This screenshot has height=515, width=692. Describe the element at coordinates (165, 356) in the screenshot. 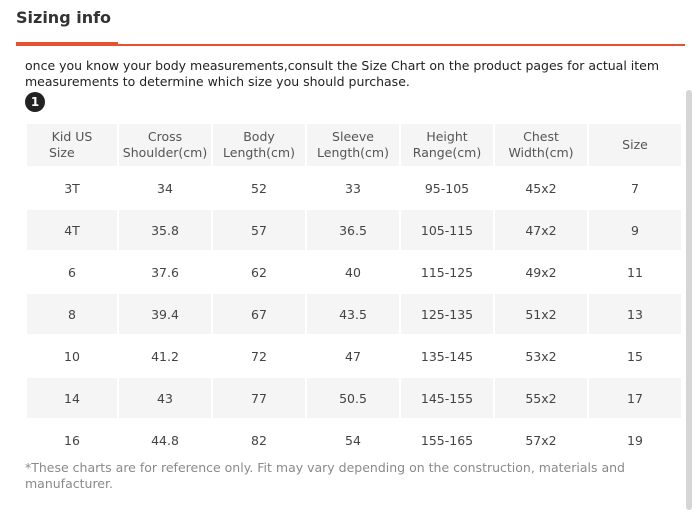

I see `table-cell: 41.2` at that location.